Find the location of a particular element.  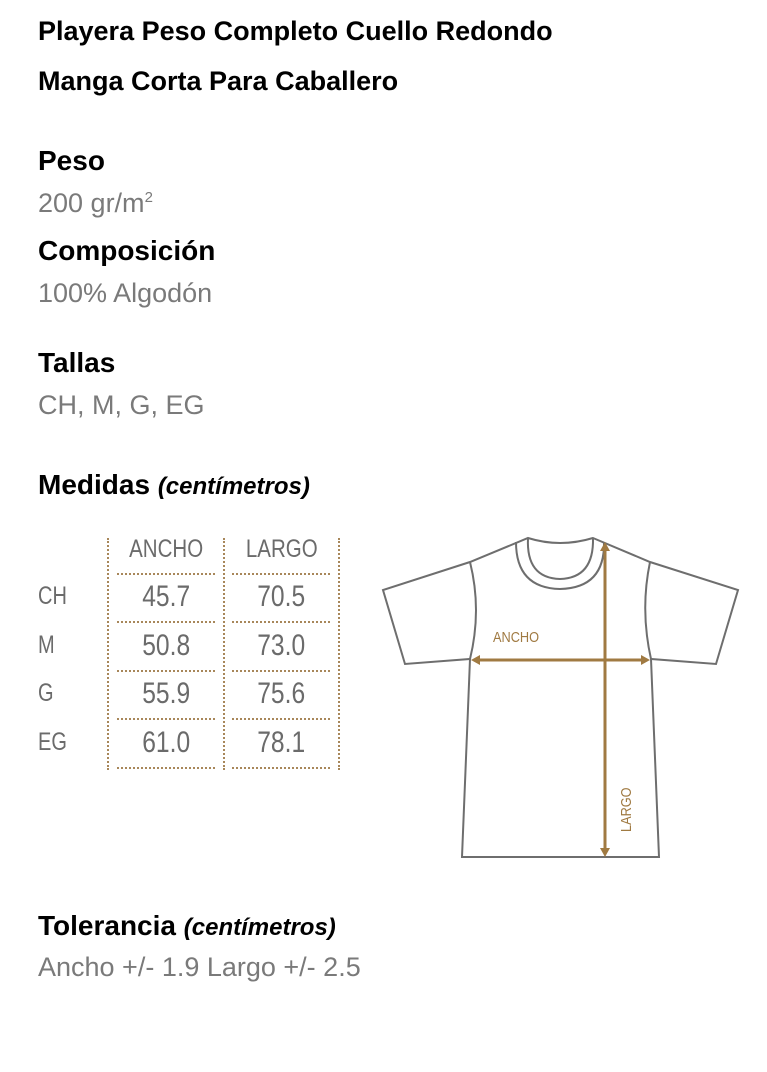

peso-heading: Peso is located at coordinates (71, 160).